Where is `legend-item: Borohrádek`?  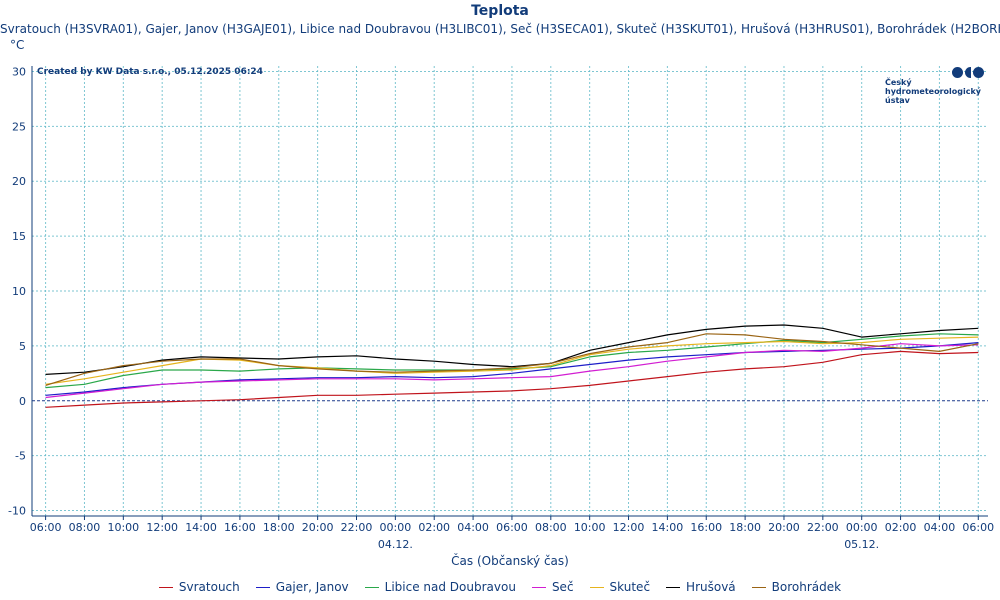
legend-item: Borohrádek is located at coordinates (796, 587).